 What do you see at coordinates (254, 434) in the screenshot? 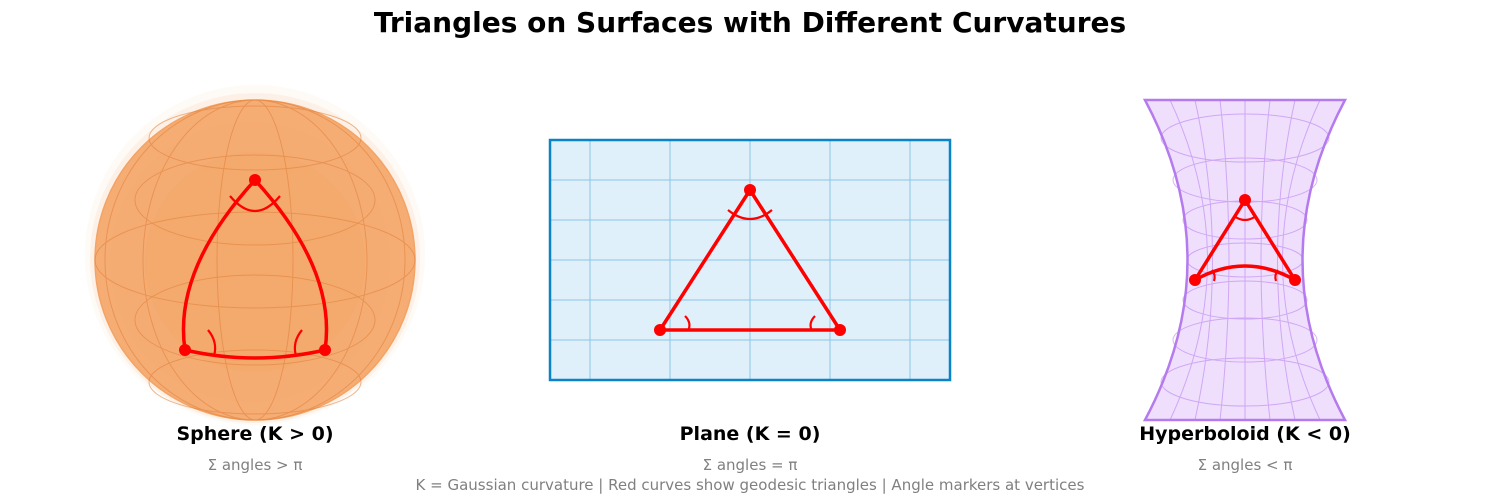
I see `sphere-title: Sphere (K > 0)` at bounding box center [254, 434].